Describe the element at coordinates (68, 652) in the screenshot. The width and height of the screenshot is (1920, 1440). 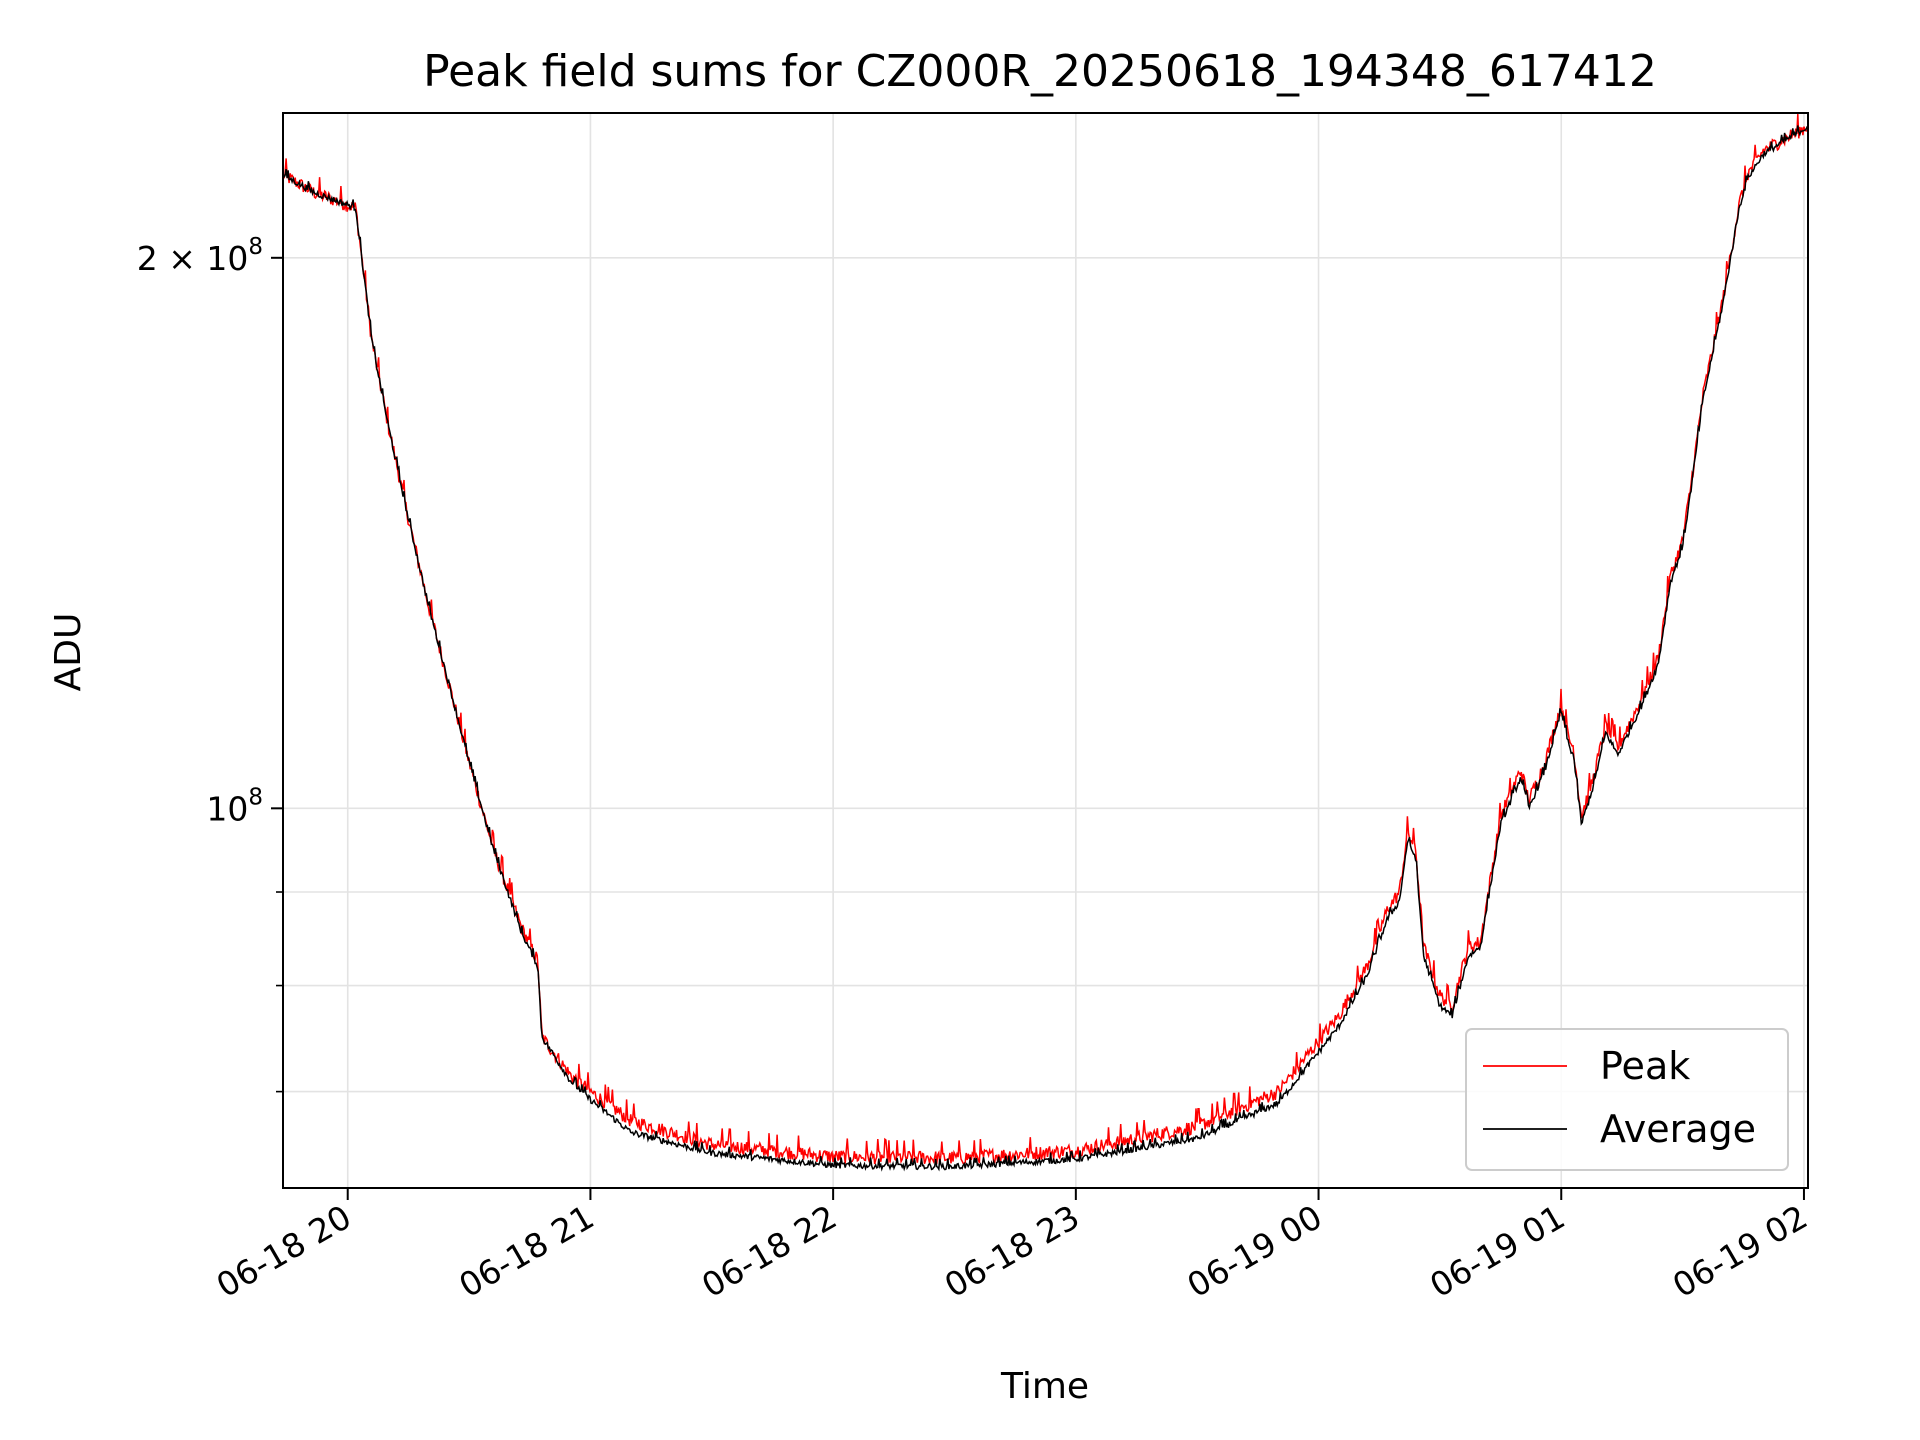
I see `y-axis-label: ADU` at that location.